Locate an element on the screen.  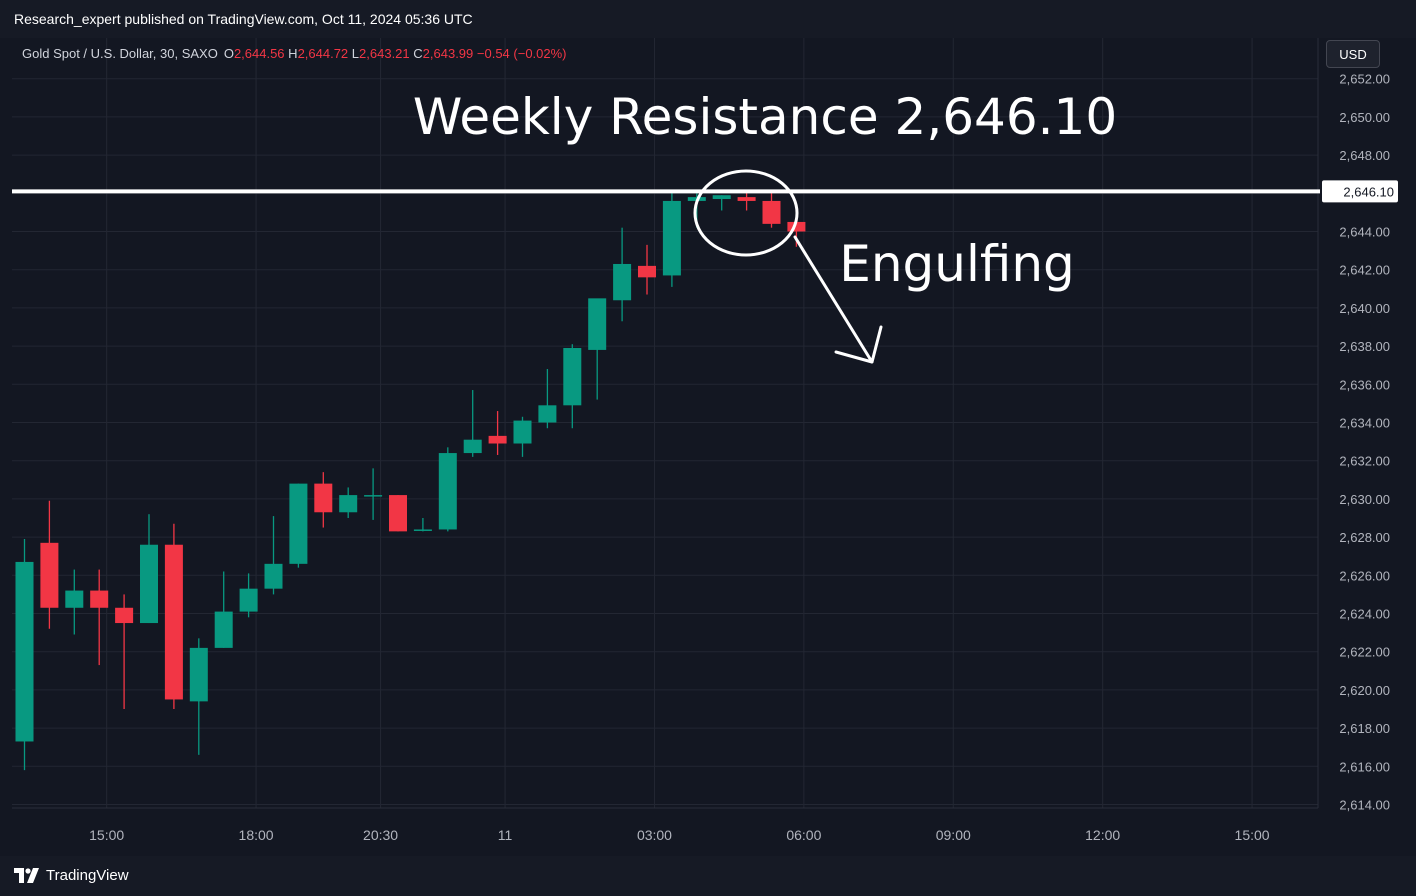
x-tick-label: 18:00 is located at coordinates (256, 835).